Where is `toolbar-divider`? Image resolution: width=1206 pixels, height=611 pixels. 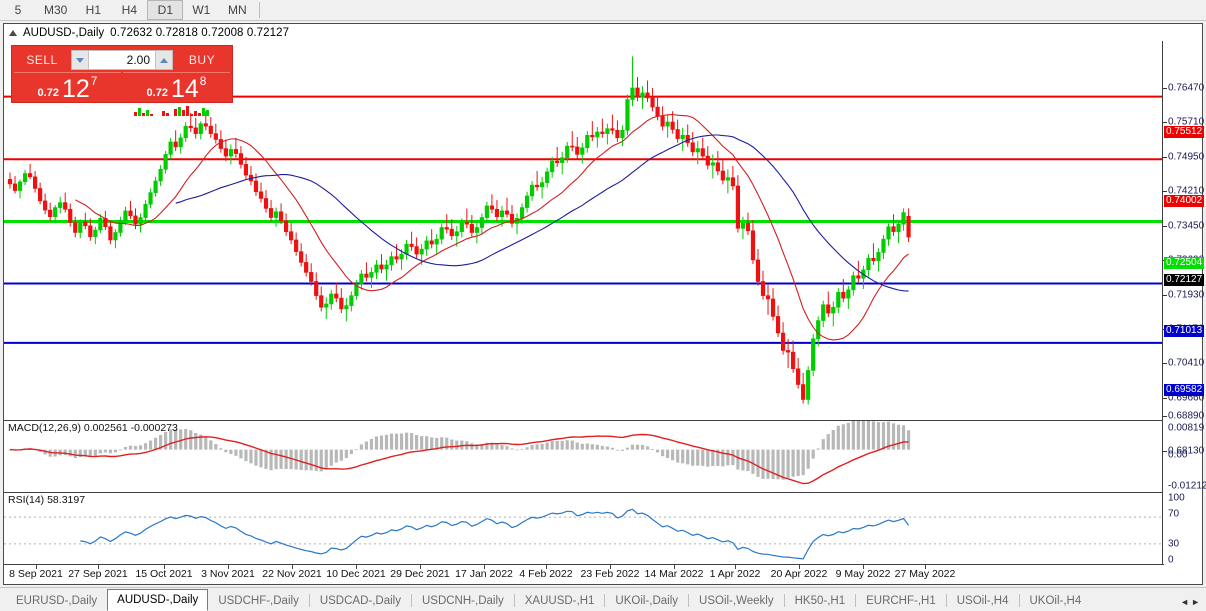
toolbar-divider is located at coordinates (260, 10).